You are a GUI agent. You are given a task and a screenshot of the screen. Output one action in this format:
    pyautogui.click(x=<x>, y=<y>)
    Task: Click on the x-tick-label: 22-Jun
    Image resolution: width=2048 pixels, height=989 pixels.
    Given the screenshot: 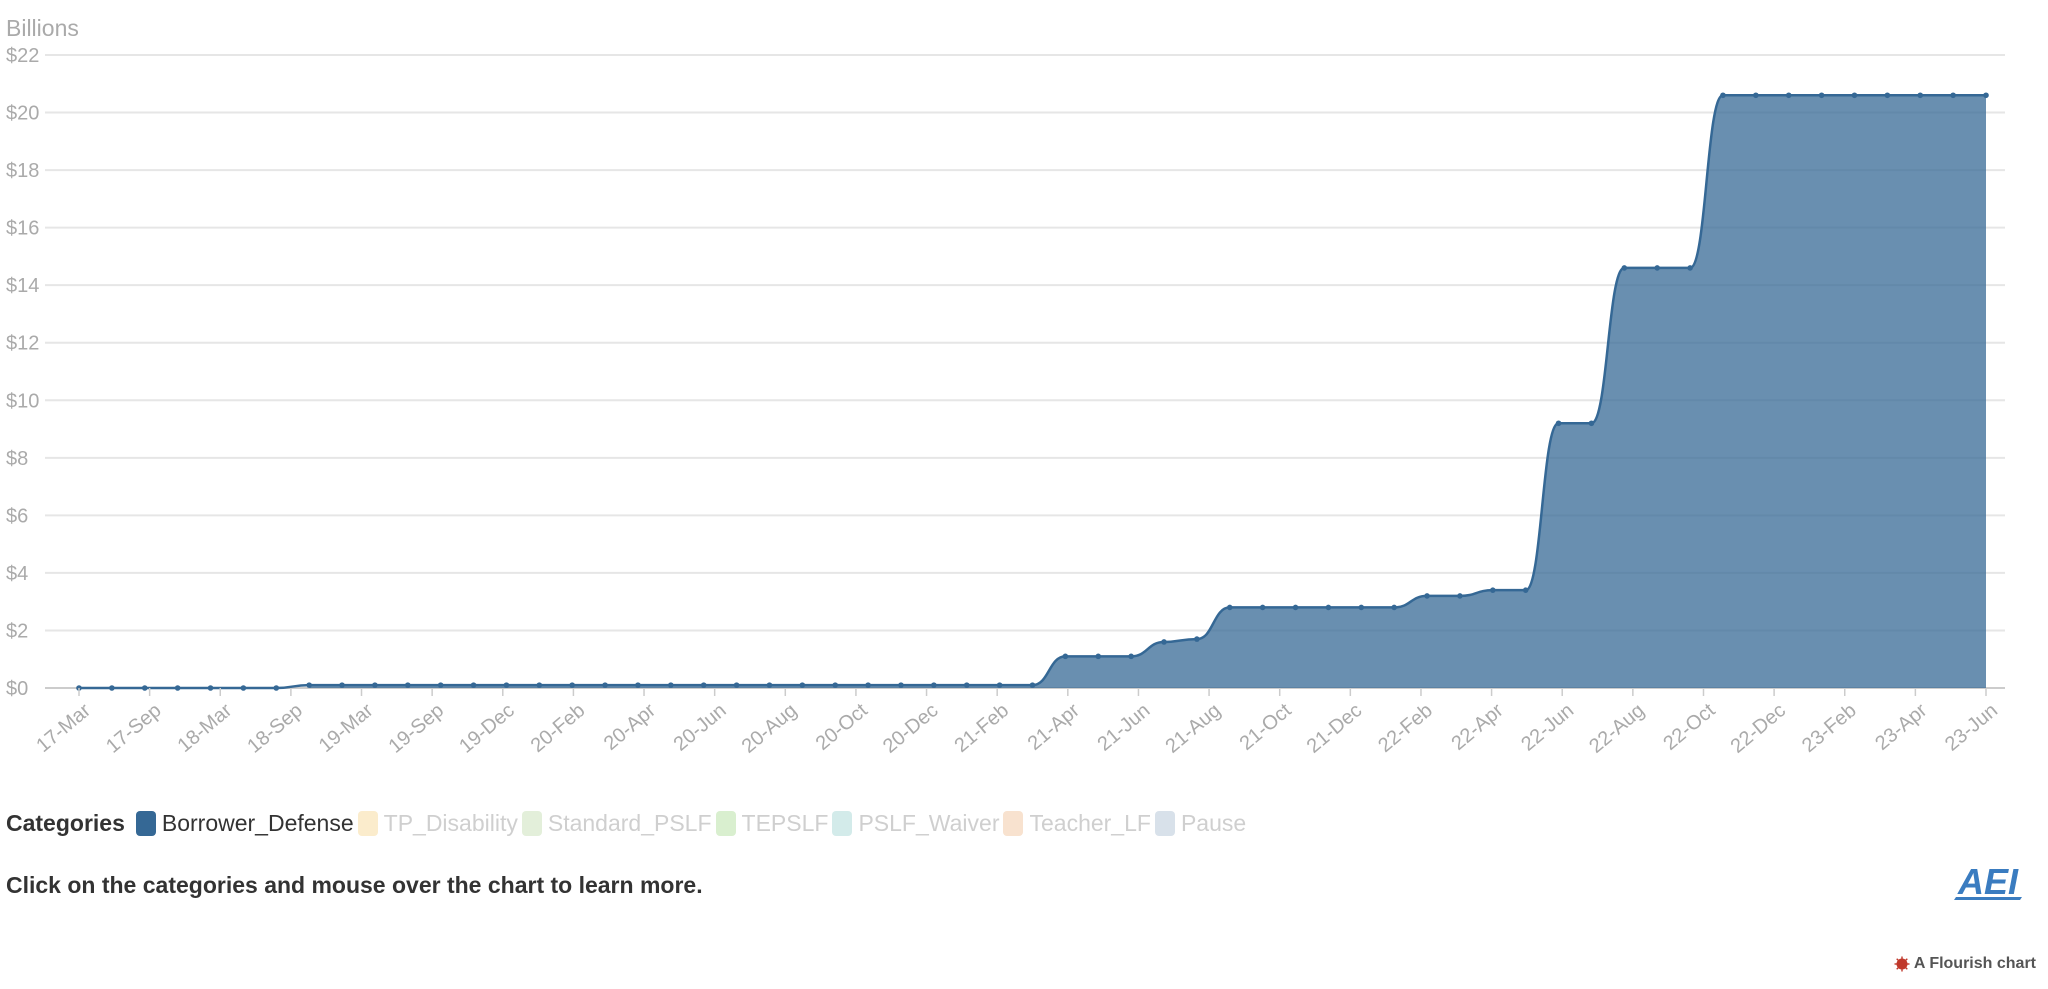 What is the action you would take?
    pyautogui.click(x=1547, y=727)
    